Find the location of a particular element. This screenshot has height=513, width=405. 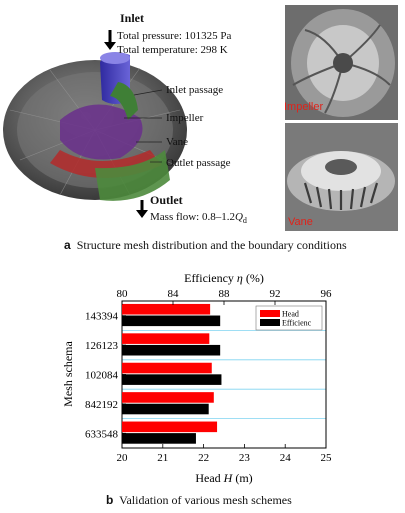

category-tick-label: 633548 is located at coordinates (102, 434).